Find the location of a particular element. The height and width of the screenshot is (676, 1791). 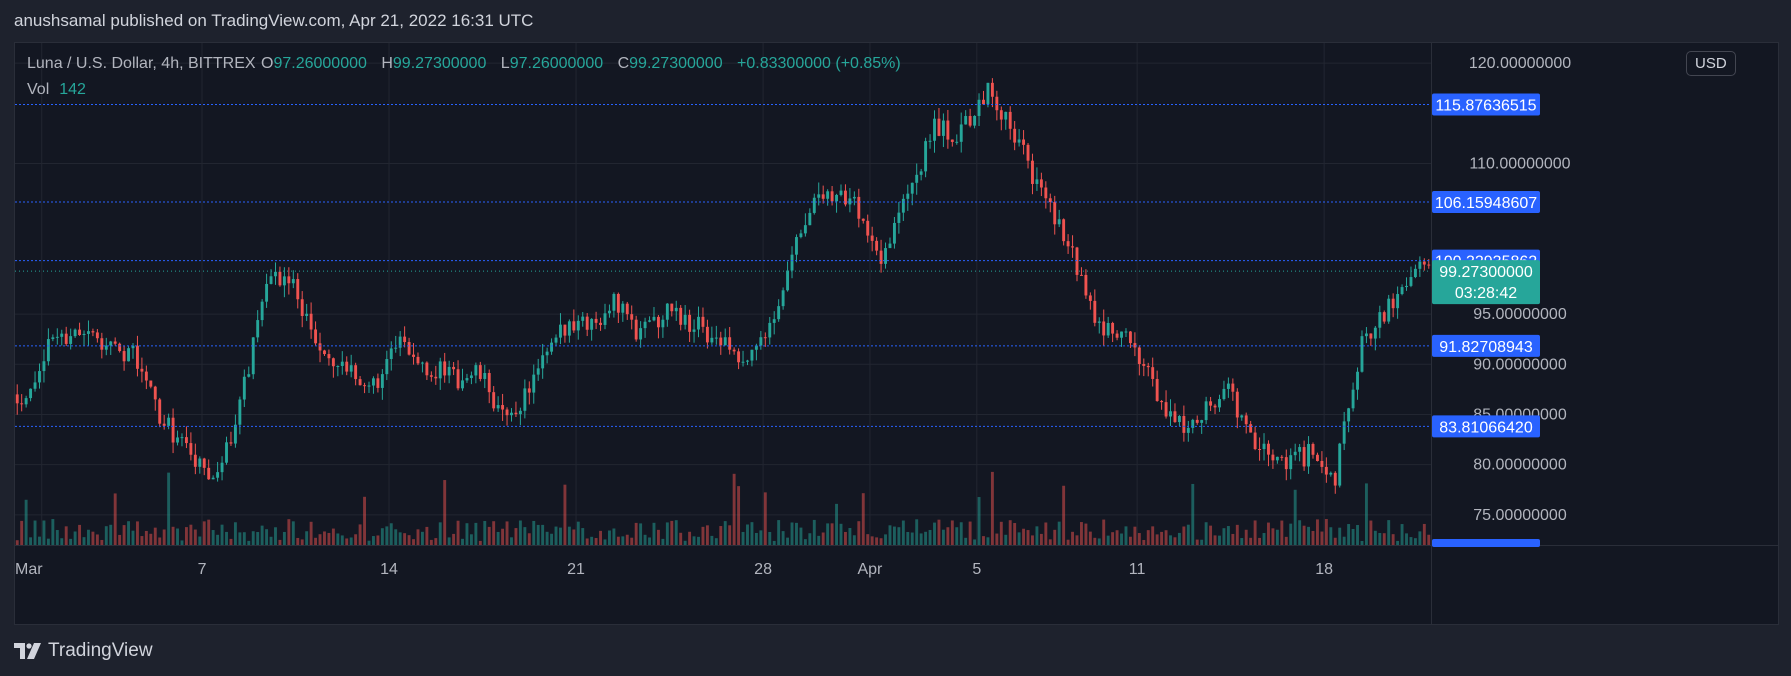

tradingview-logo: TradingView is located at coordinates (83, 651).